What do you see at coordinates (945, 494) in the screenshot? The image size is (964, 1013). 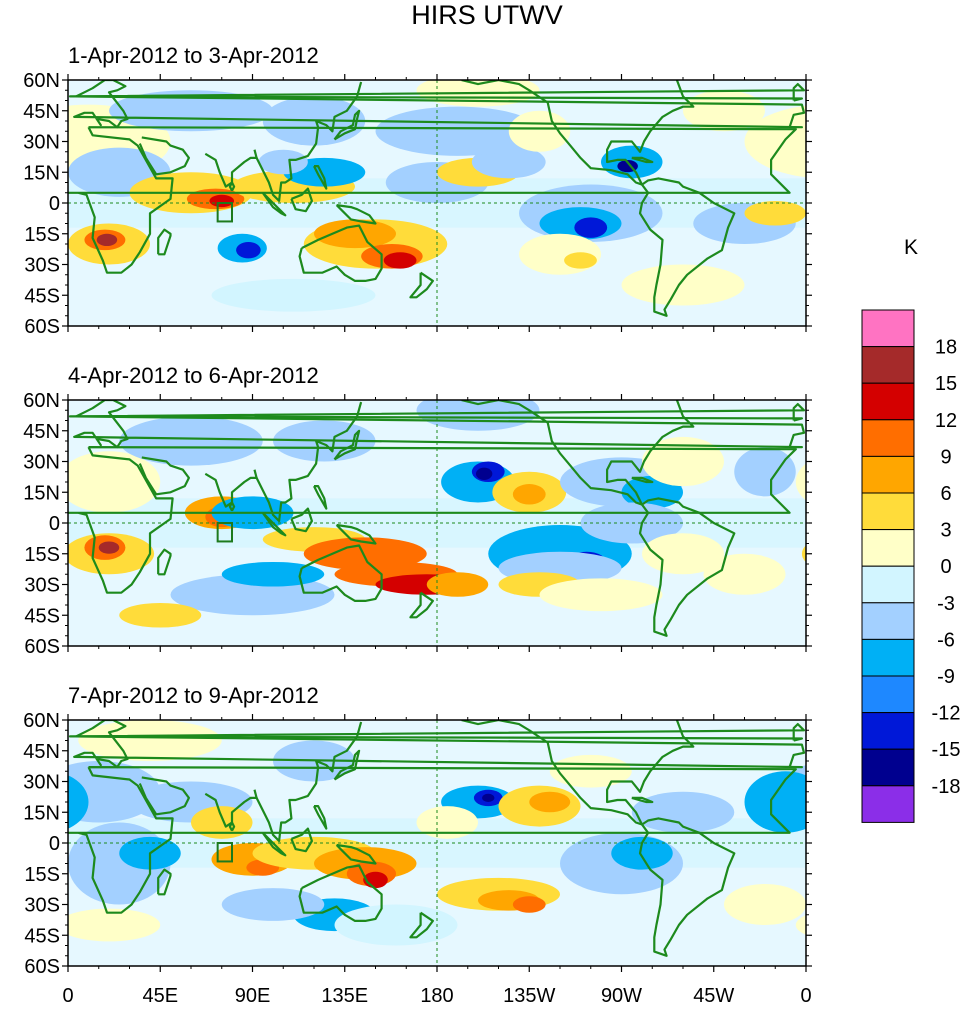 I see `colorbar-level-label: 6` at bounding box center [945, 494].